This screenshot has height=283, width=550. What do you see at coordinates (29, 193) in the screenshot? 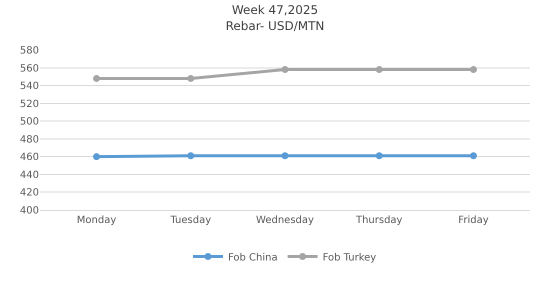
I see `y-tick-label: 420` at bounding box center [29, 193].